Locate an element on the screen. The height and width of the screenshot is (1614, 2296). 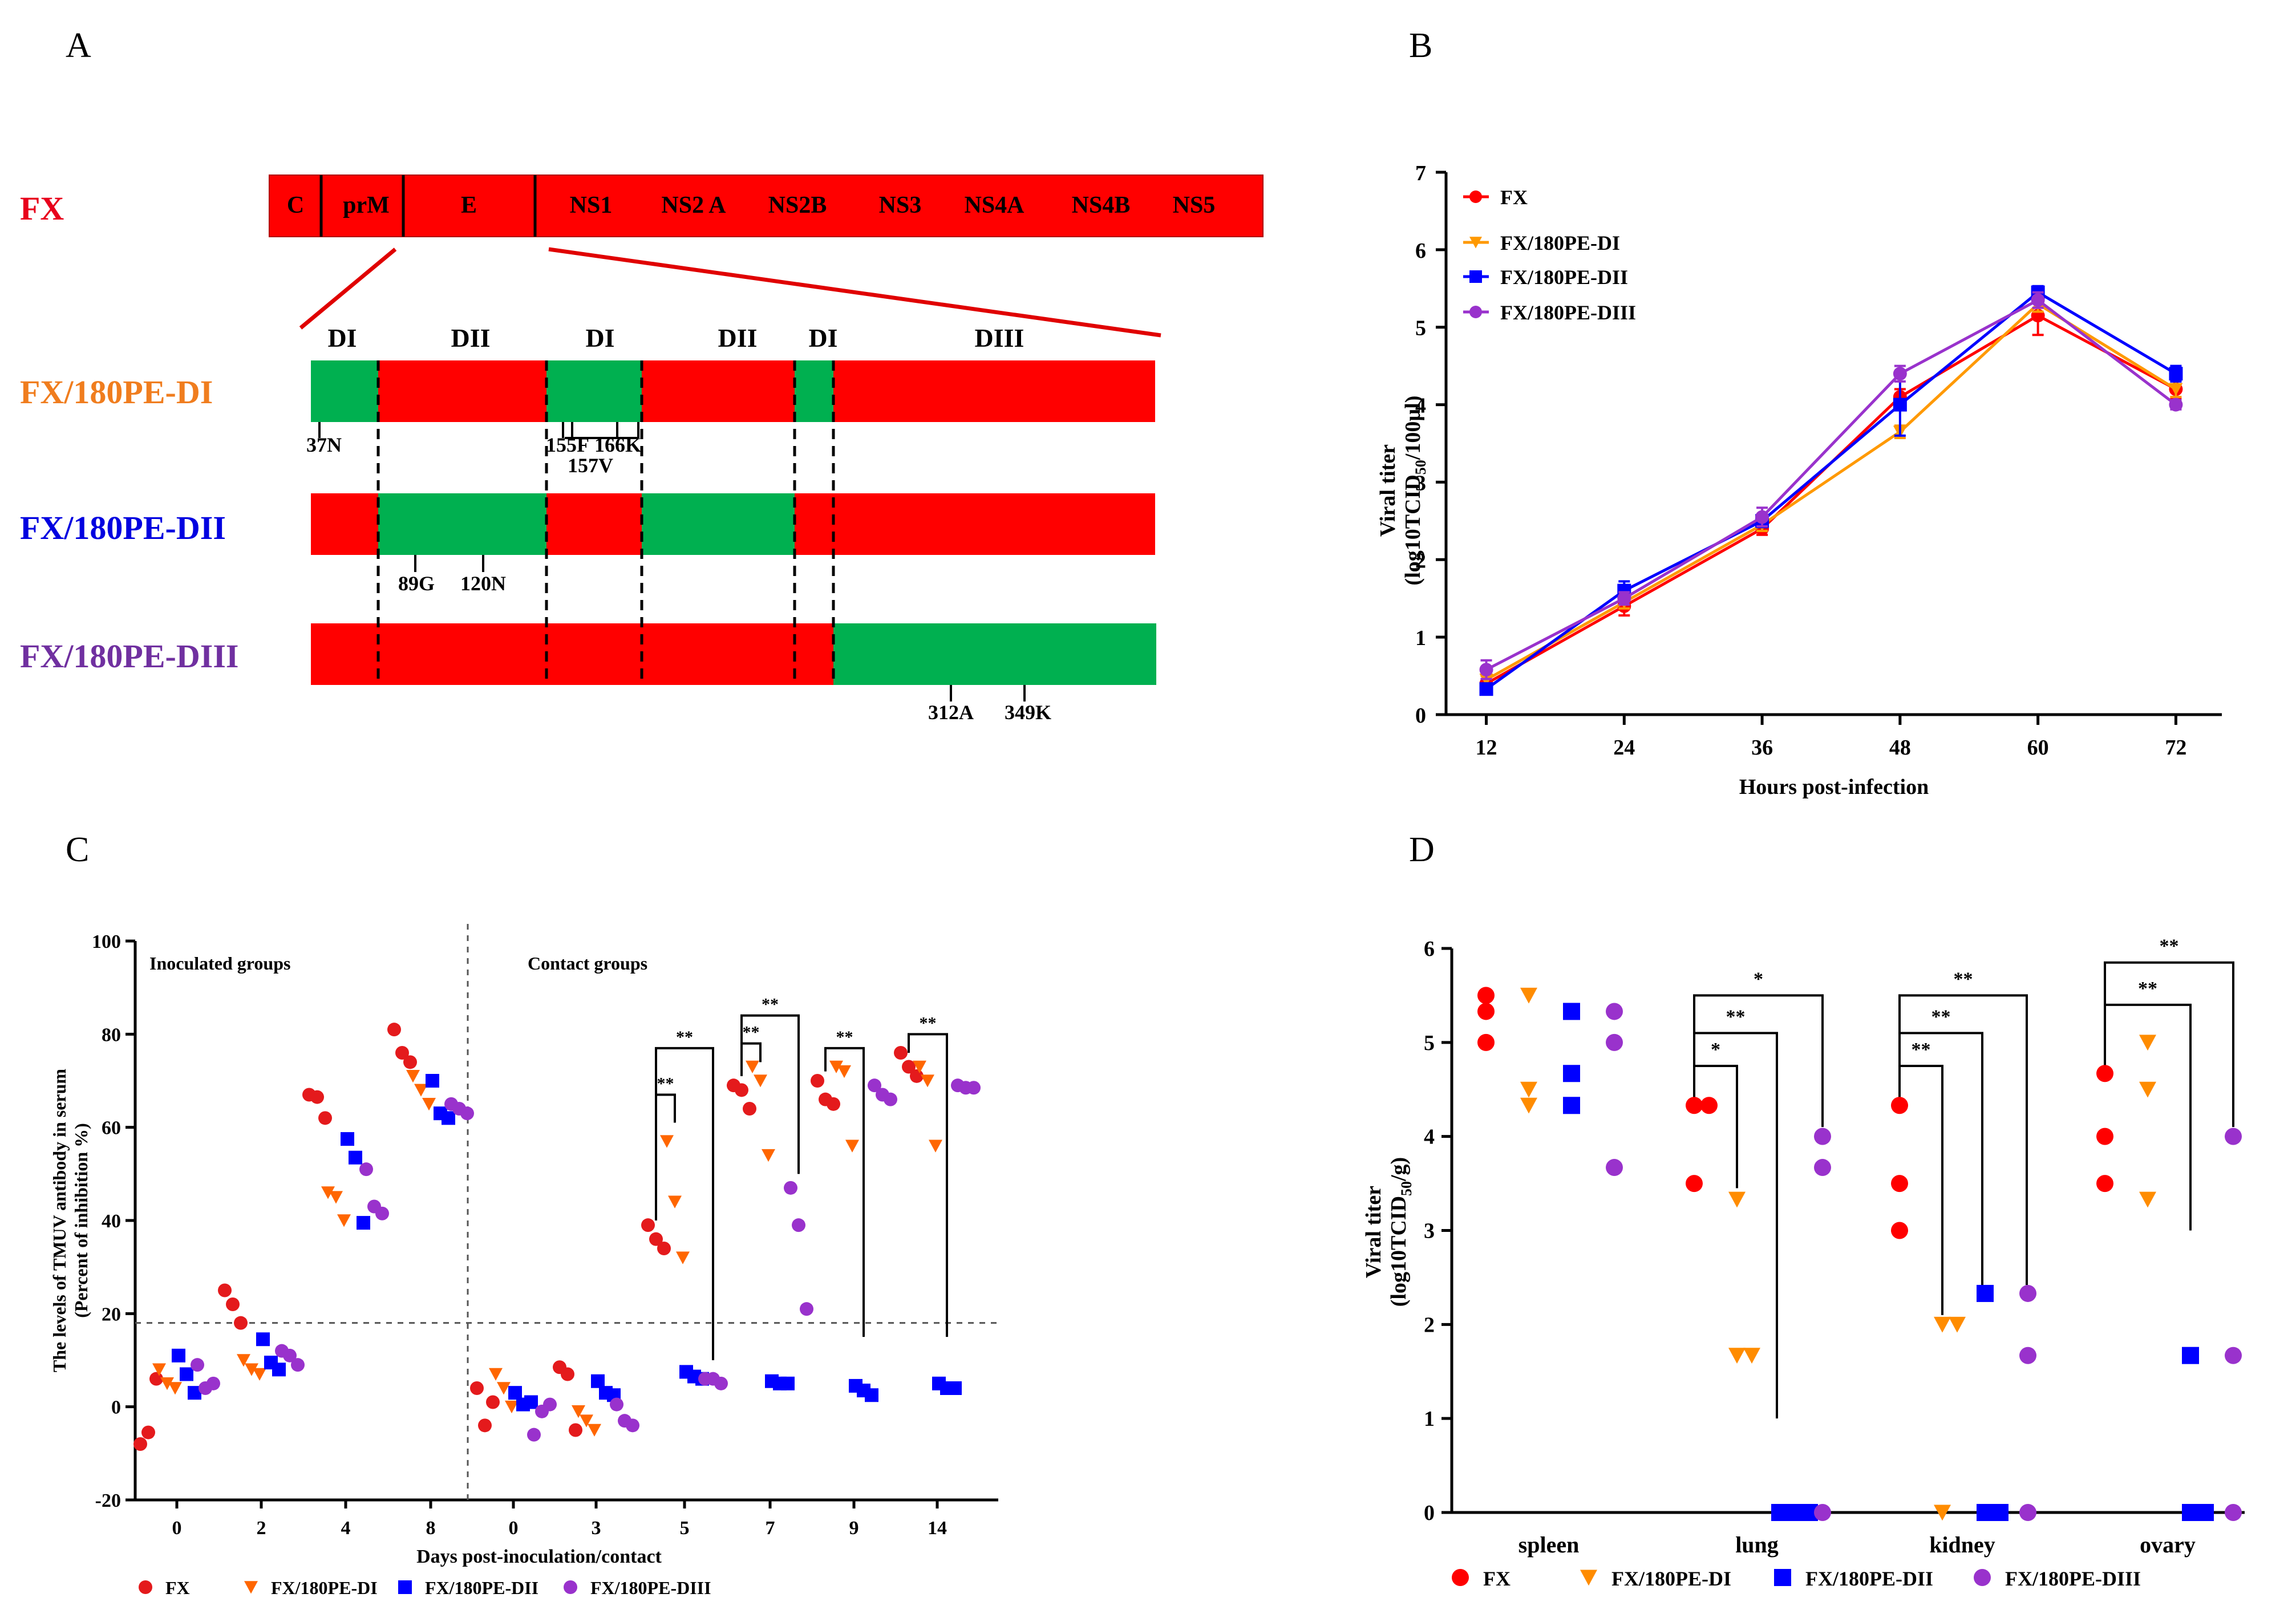
gene-prm-label: prM is located at coordinates (366, 205).